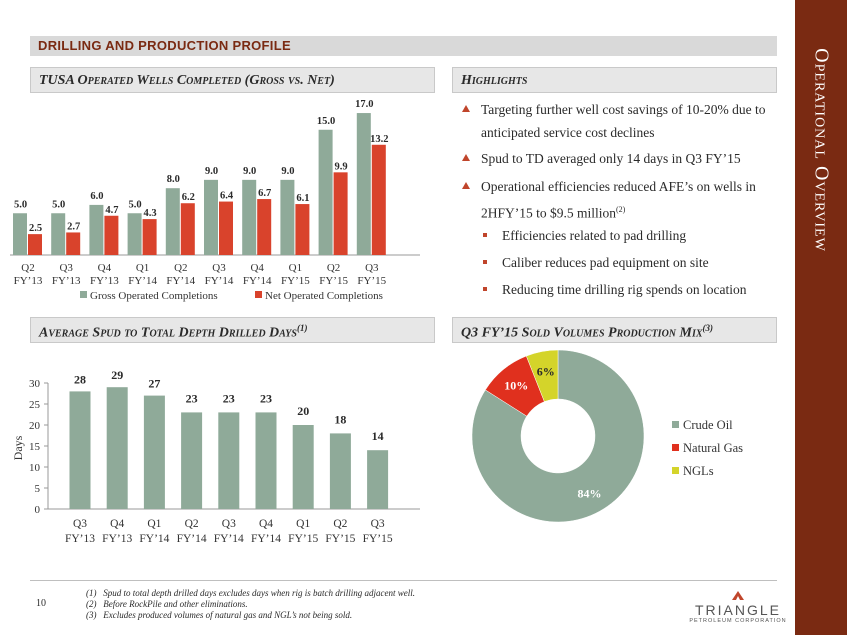 This screenshot has width=847, height=635. I want to click on gross-value-label: 15.0, so click(326, 121).